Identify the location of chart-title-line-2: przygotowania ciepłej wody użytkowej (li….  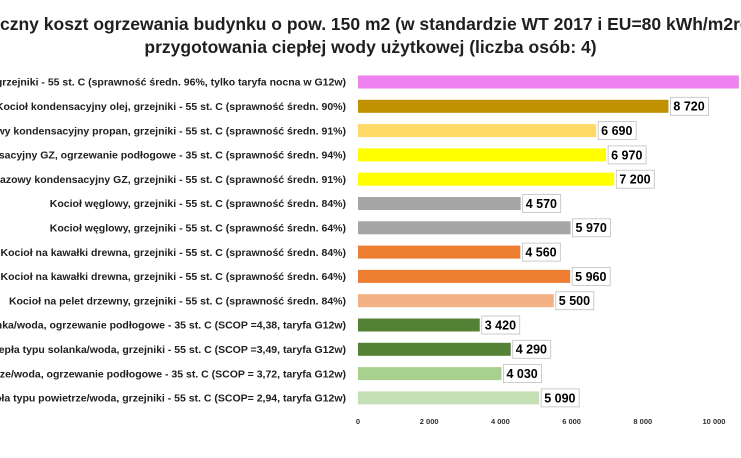
(370, 47).